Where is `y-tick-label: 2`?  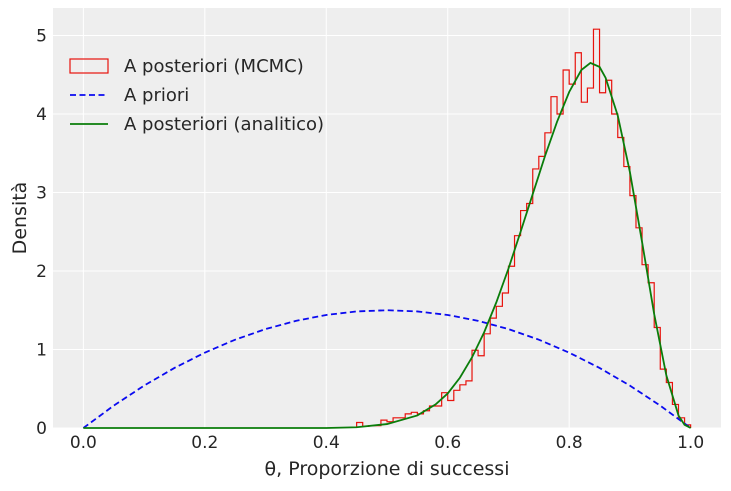 y-tick-label: 2 is located at coordinates (41, 272).